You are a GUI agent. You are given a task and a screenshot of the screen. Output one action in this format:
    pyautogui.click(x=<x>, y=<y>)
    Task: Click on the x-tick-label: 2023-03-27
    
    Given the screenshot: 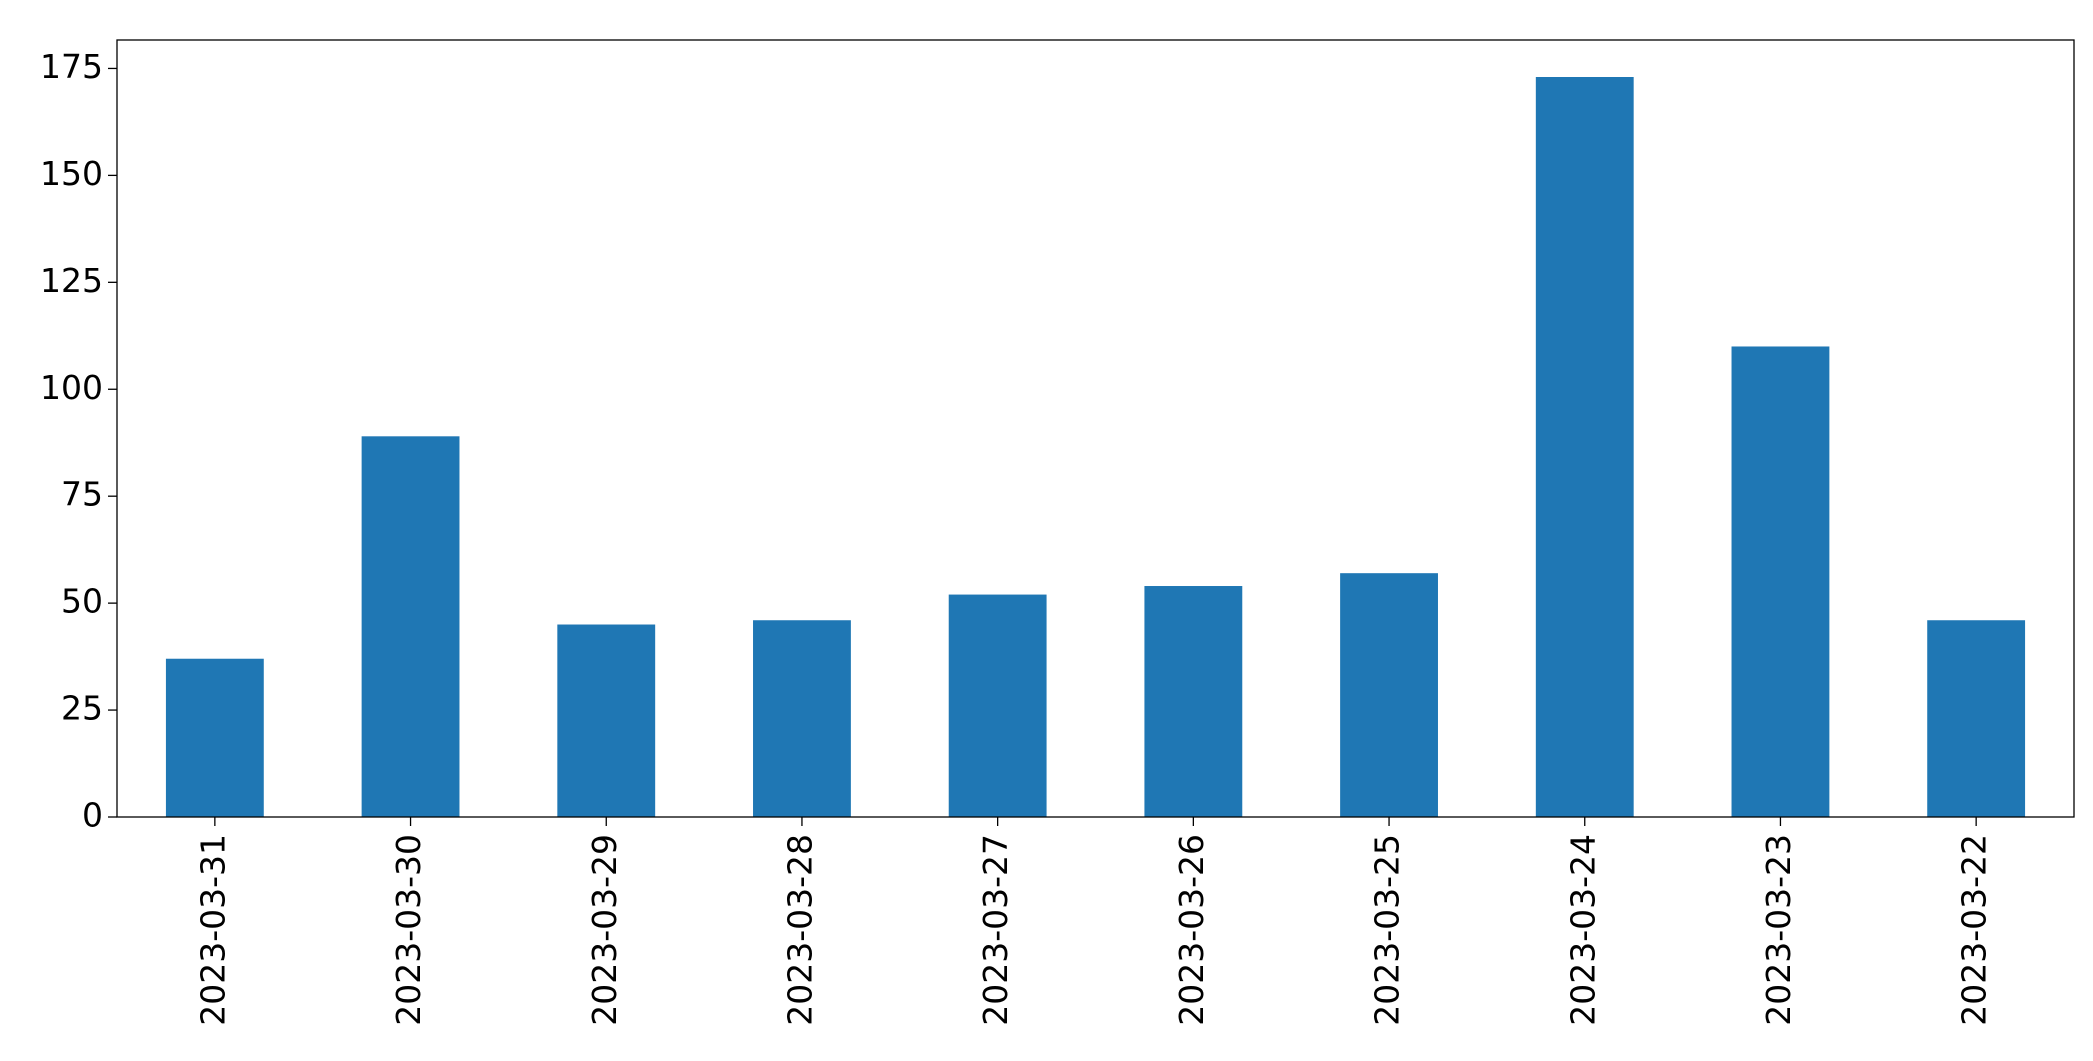 What is the action you would take?
    pyautogui.click(x=995, y=930)
    